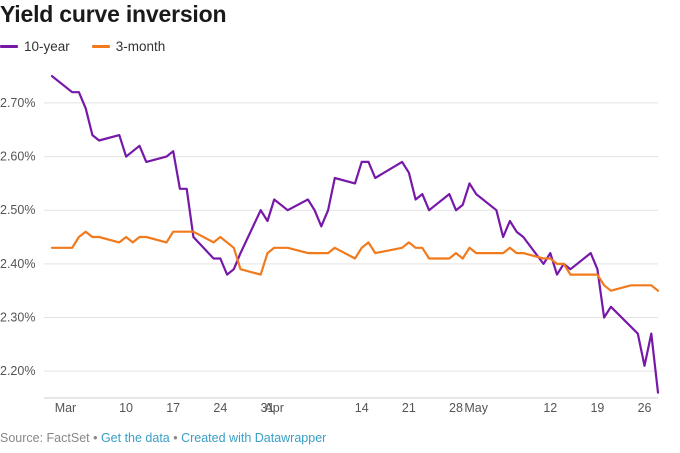 Image resolution: width=680 pixels, height=453 pixels. What do you see at coordinates (9, 46) in the screenshot?
I see `legend-swatch-10-year` at bounding box center [9, 46].